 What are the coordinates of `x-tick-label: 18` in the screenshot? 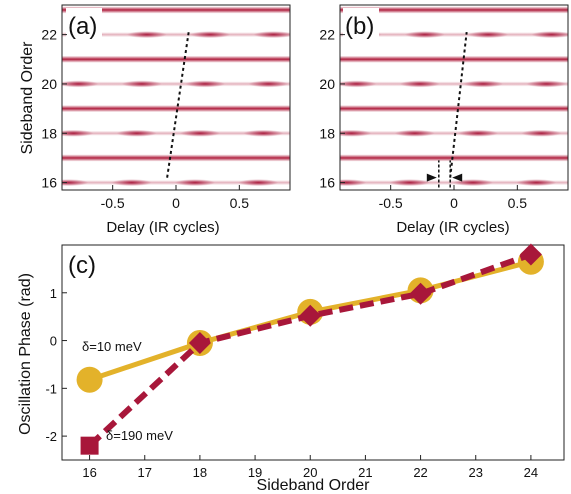 It's located at (200, 472).